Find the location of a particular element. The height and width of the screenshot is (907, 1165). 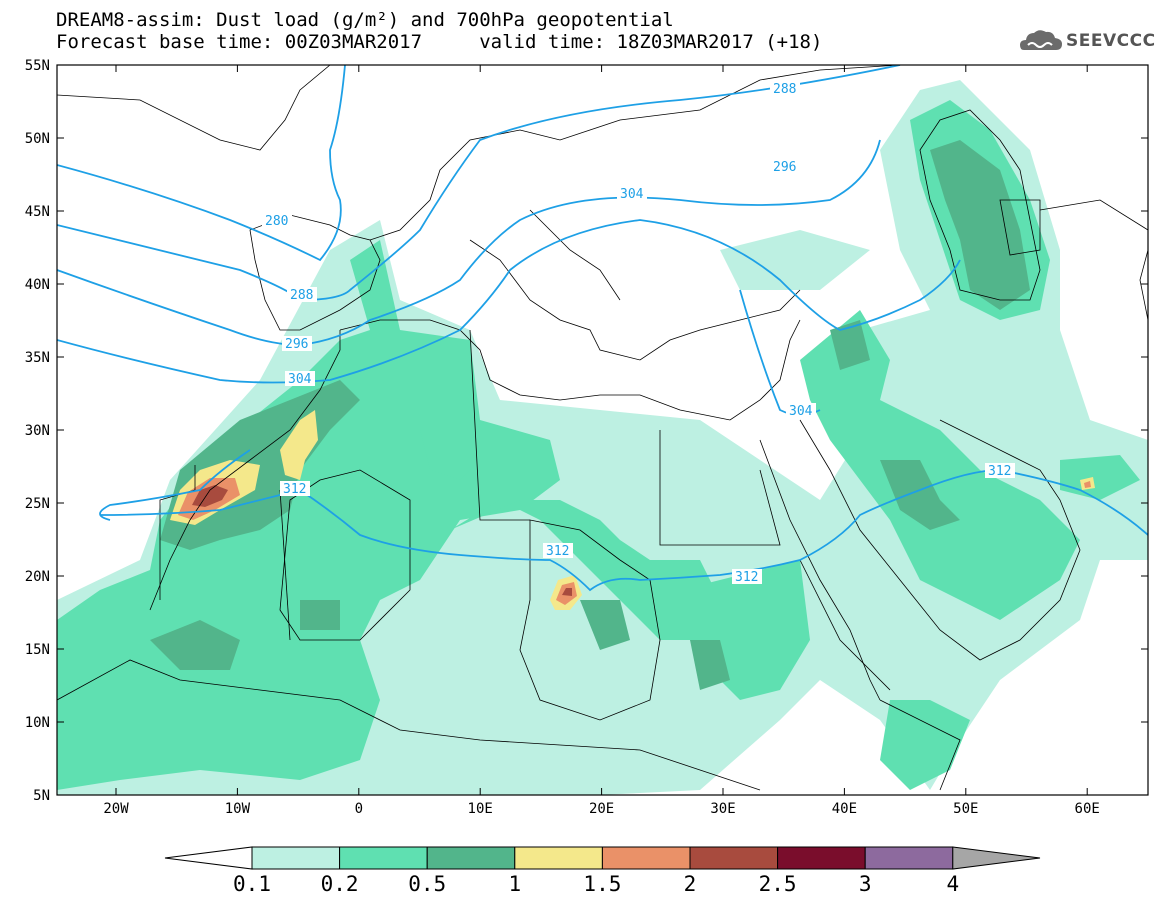

lat-tick-label: 5N is located at coordinates (41, 796).